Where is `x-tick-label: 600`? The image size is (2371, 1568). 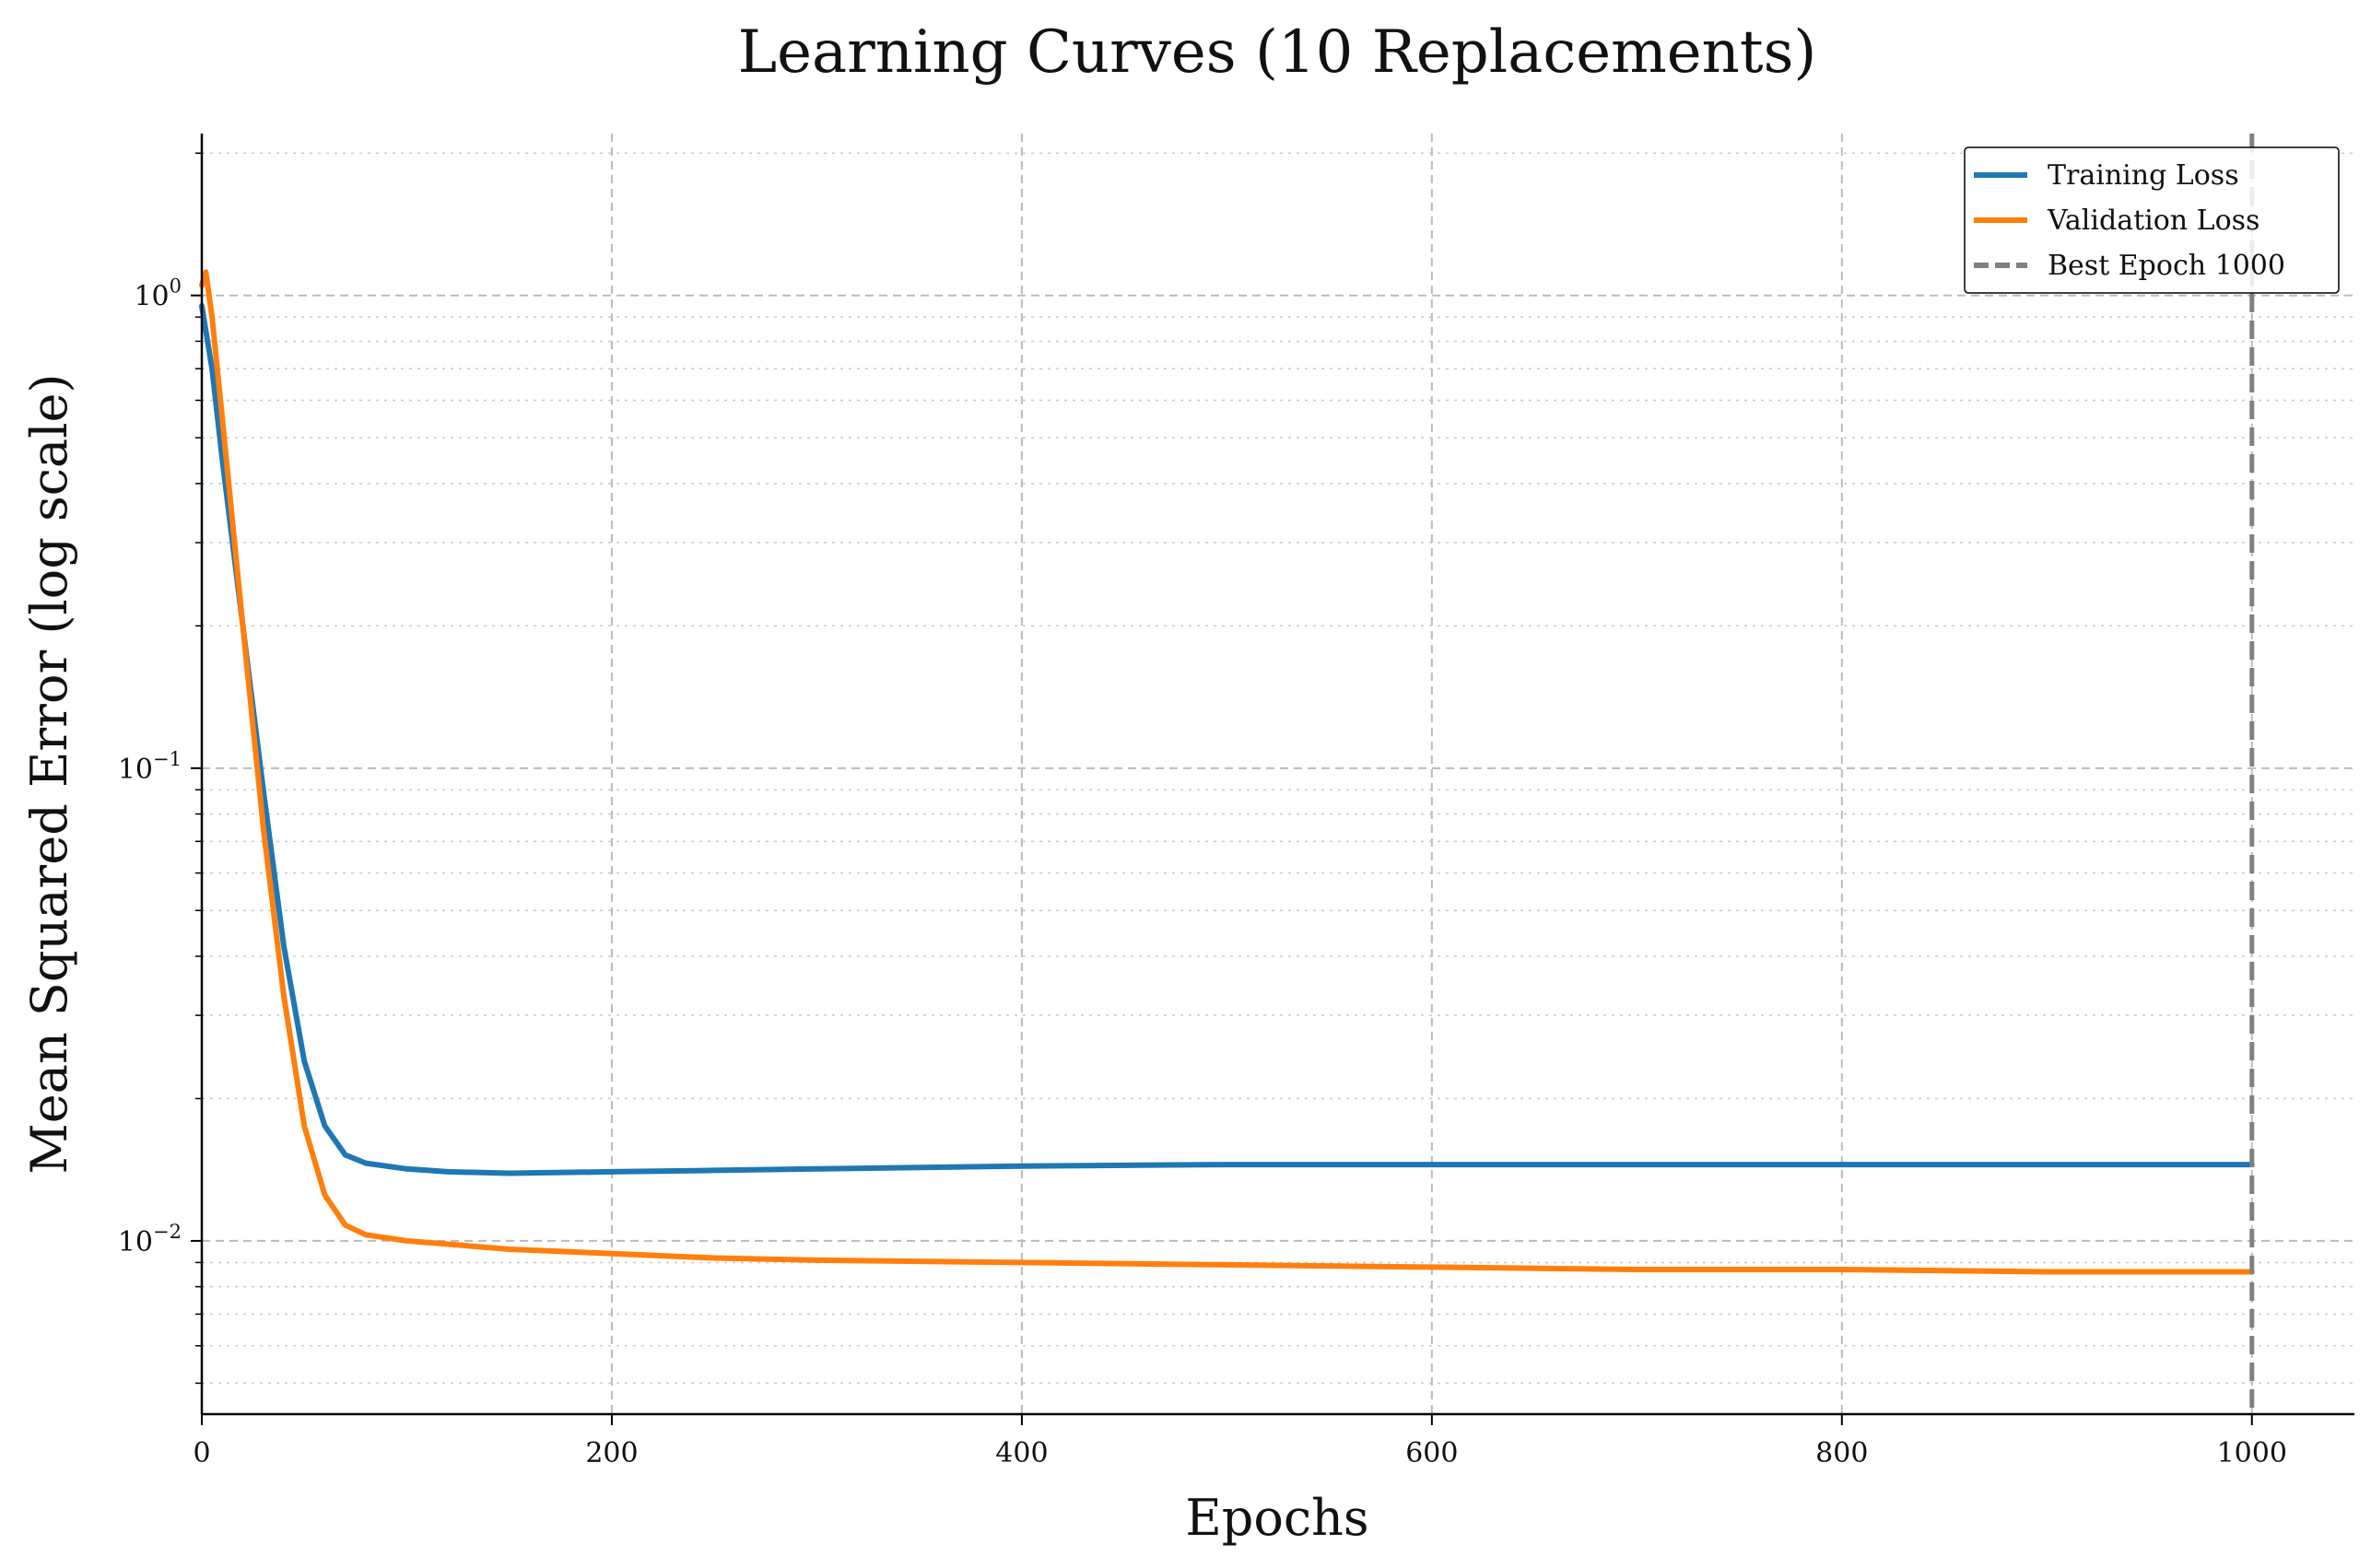
x-tick-label: 600 is located at coordinates (1431, 1453).